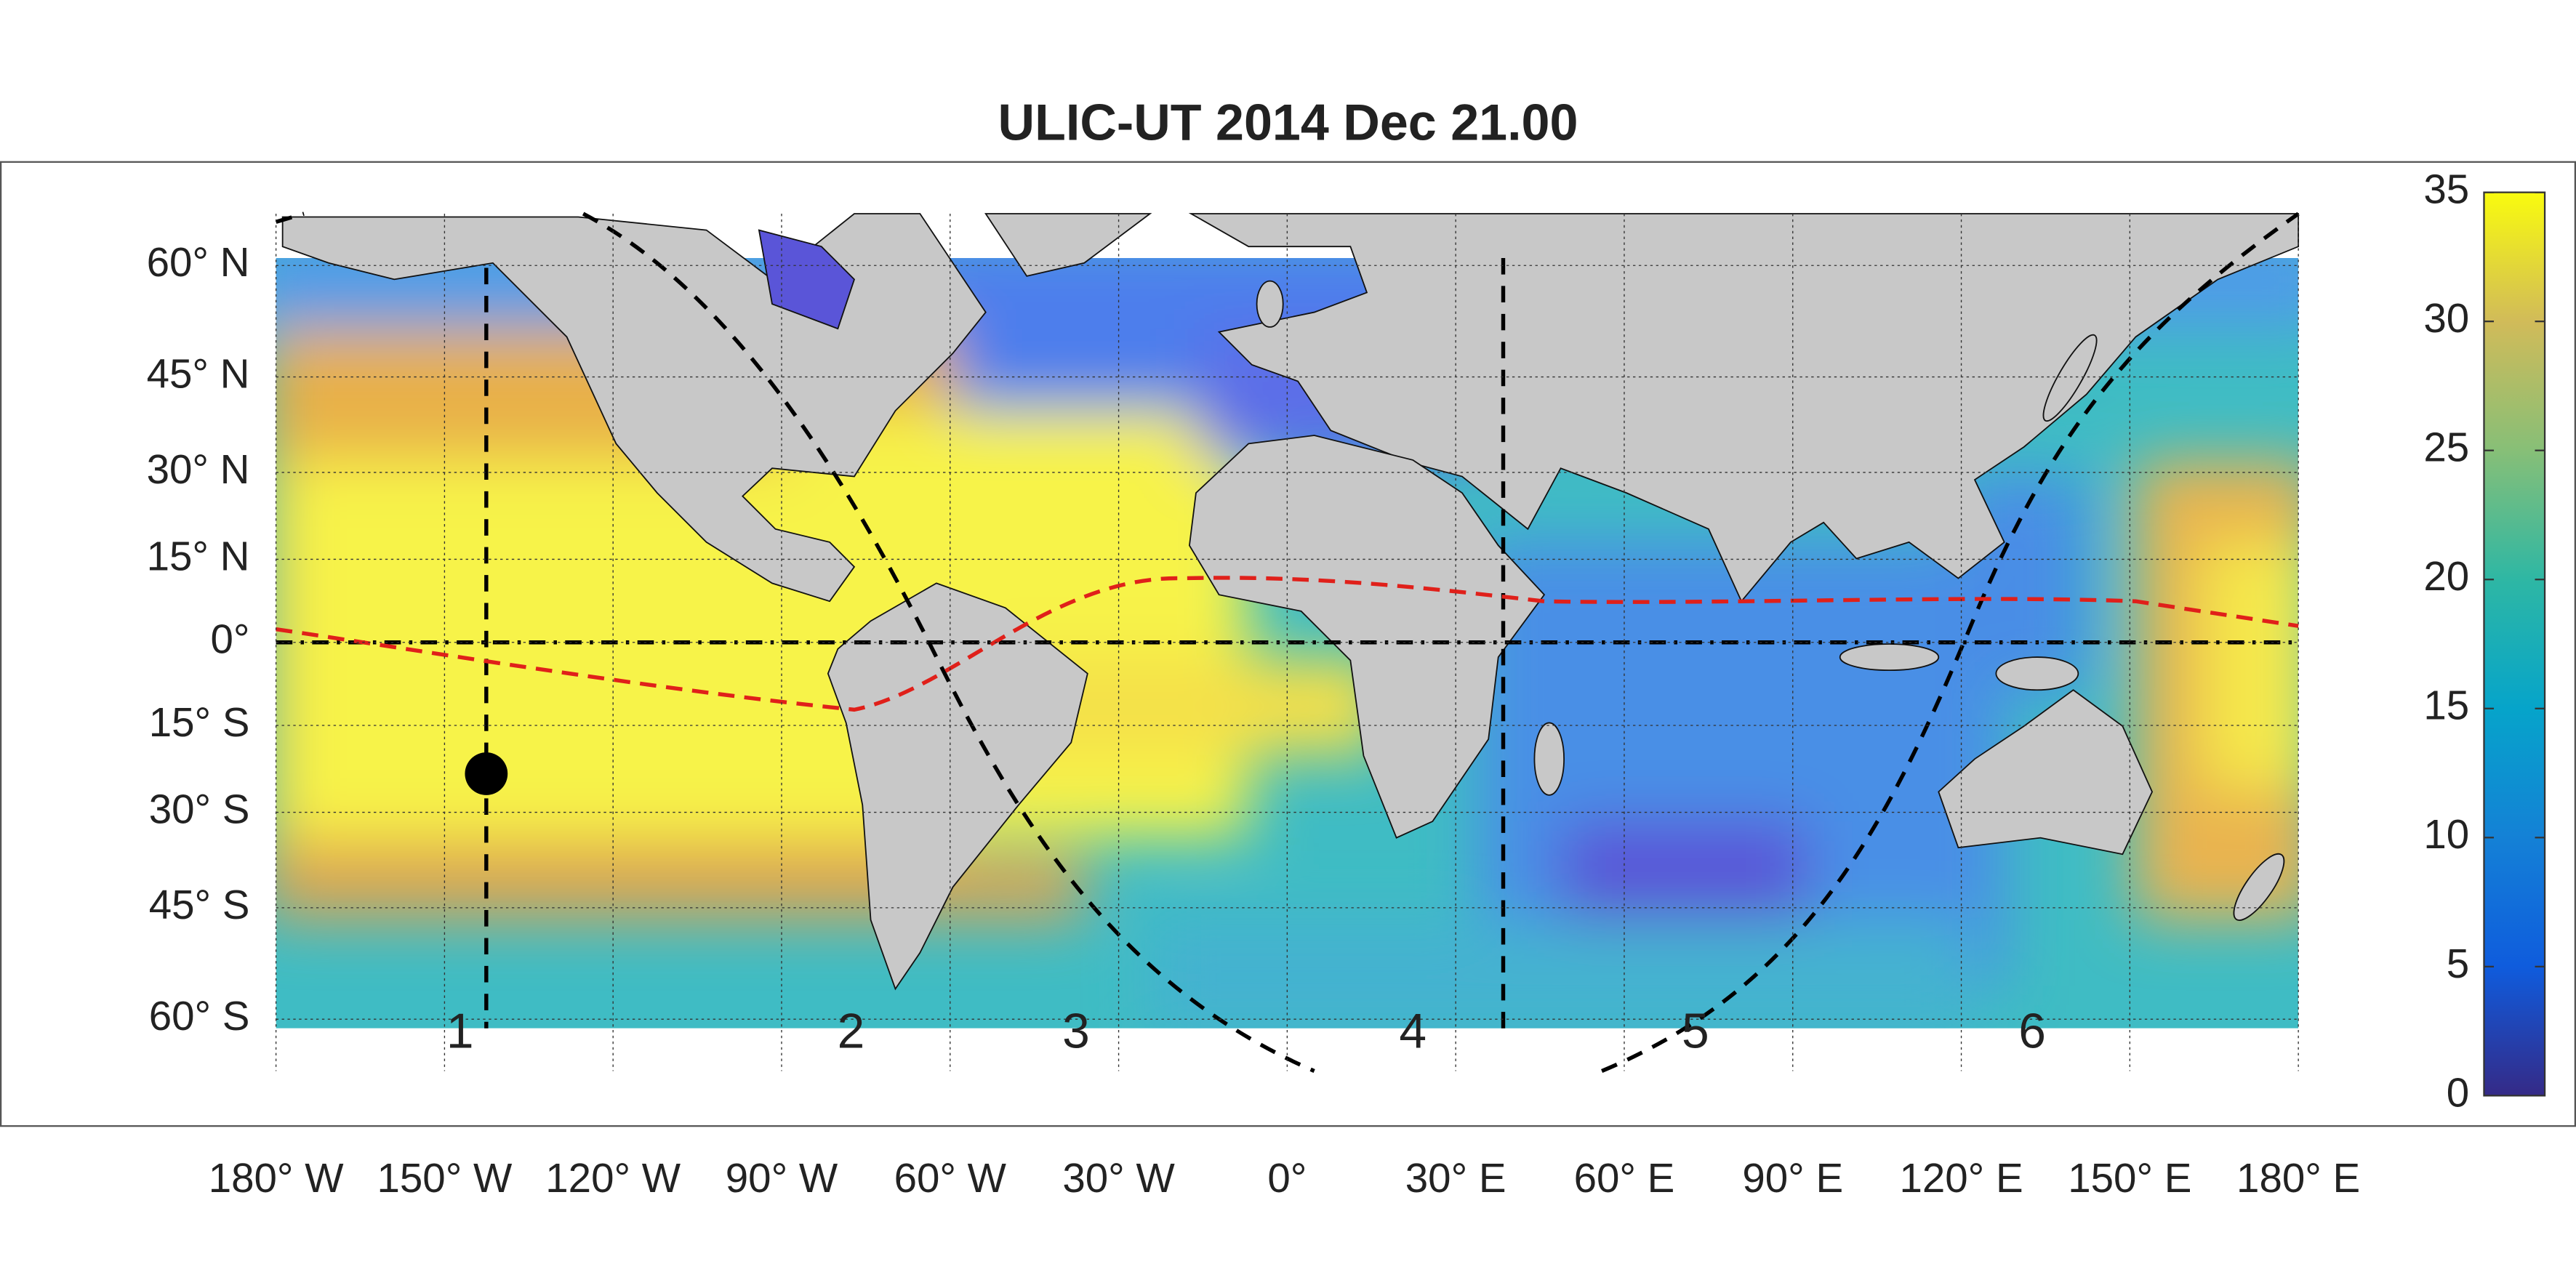 The height and width of the screenshot is (1288, 2576). I want to click on x-tick-label: 60° W, so click(950, 1178).